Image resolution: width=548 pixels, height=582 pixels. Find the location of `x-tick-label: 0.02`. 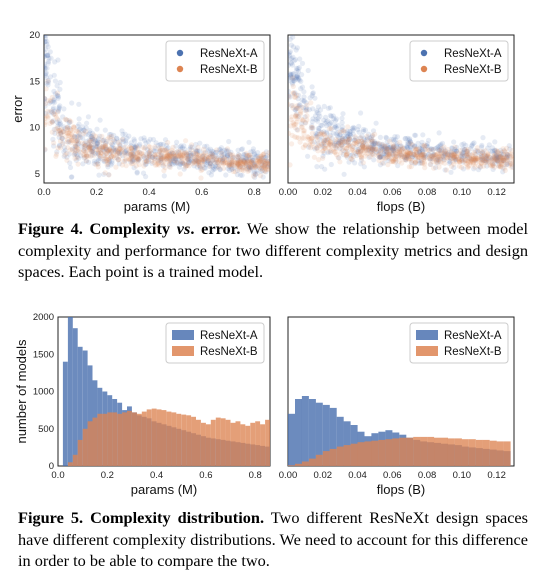

x-tick-label: 0.02 is located at coordinates (323, 192).